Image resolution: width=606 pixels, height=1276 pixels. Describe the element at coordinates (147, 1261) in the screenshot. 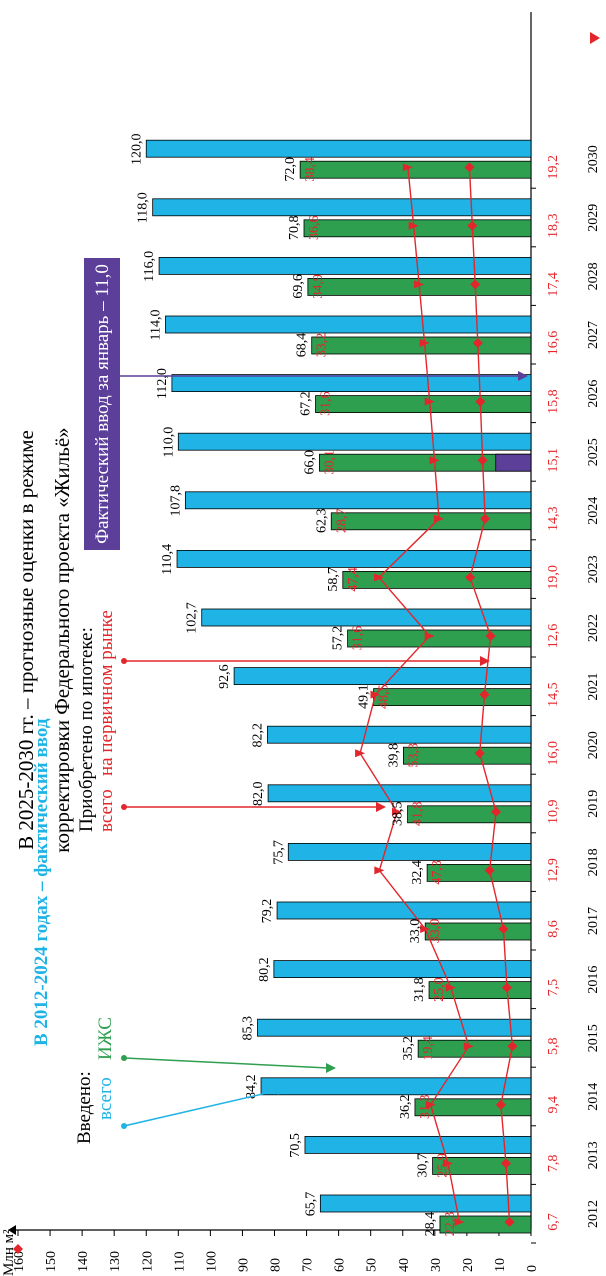

I see `y-tick-label: 120` at that location.